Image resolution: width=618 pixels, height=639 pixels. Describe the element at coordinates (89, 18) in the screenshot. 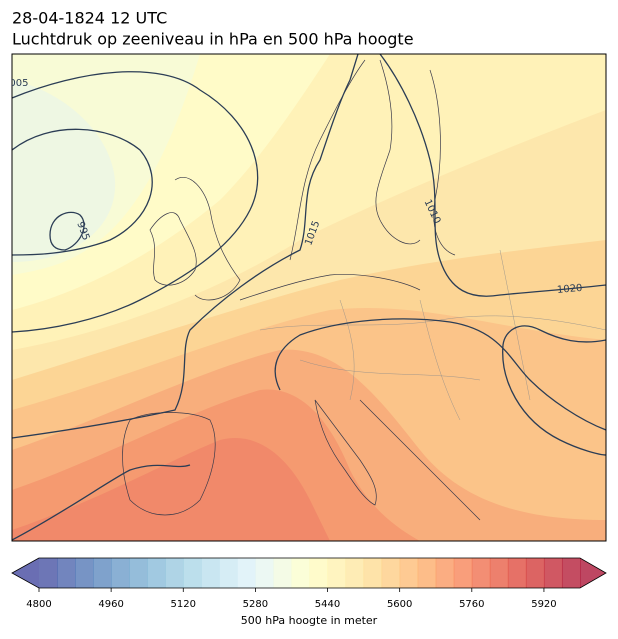

I see `title: 28-04-1824 12 UTC` at that location.